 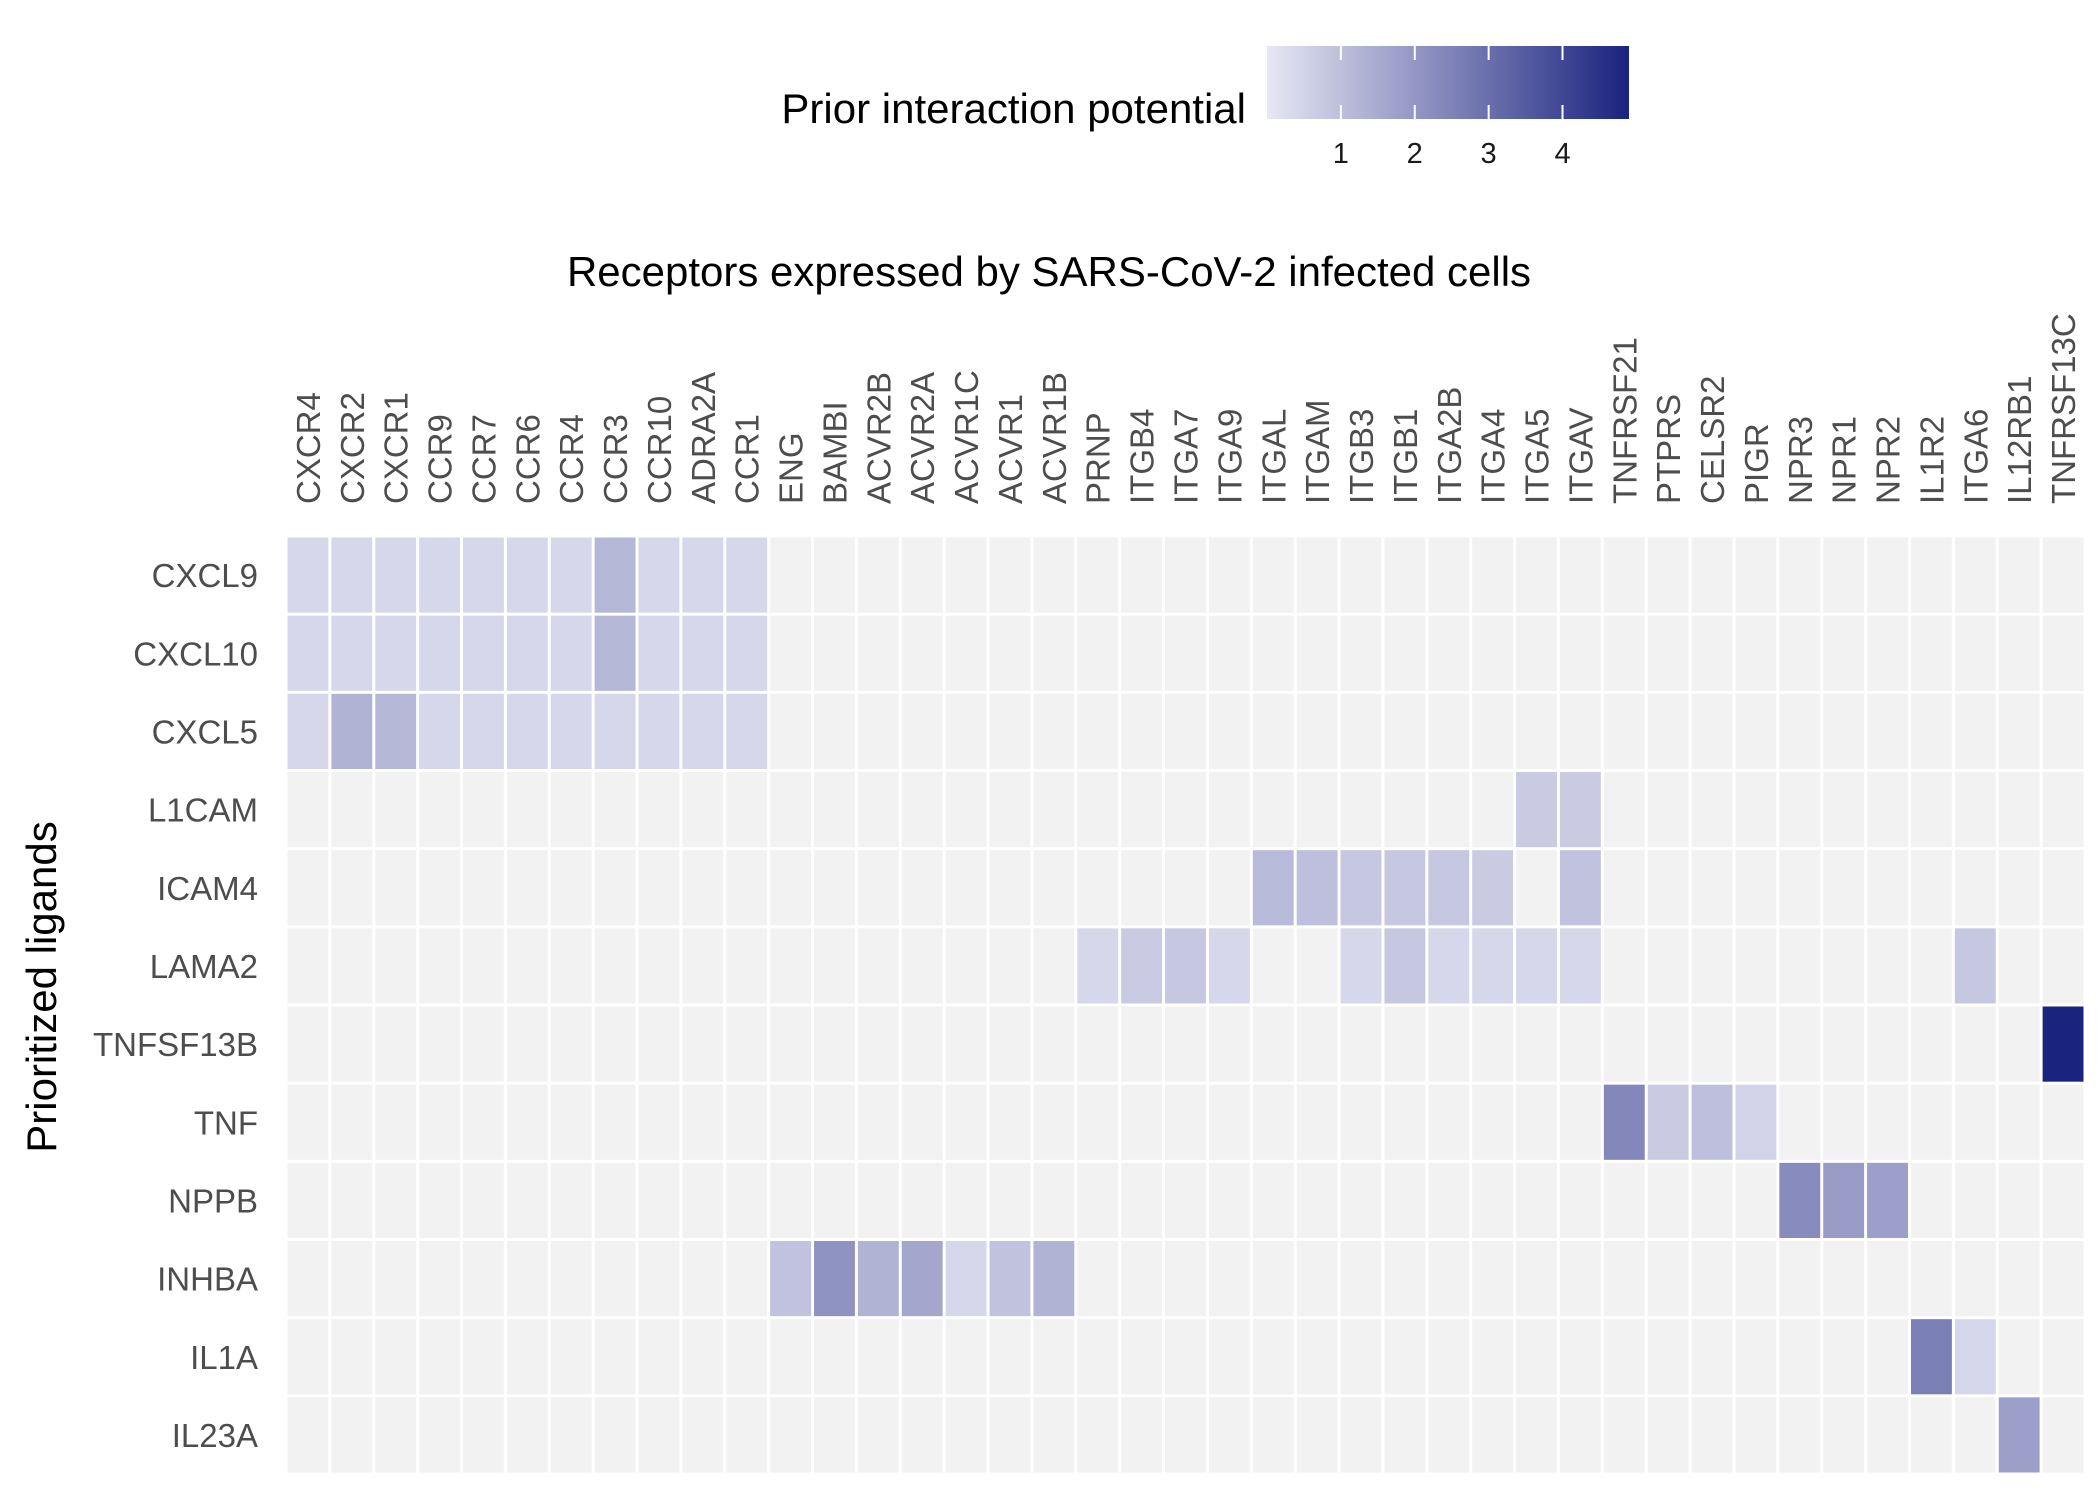 What do you see at coordinates (224, 1357) in the screenshot?
I see `row-label: IL1A` at bounding box center [224, 1357].